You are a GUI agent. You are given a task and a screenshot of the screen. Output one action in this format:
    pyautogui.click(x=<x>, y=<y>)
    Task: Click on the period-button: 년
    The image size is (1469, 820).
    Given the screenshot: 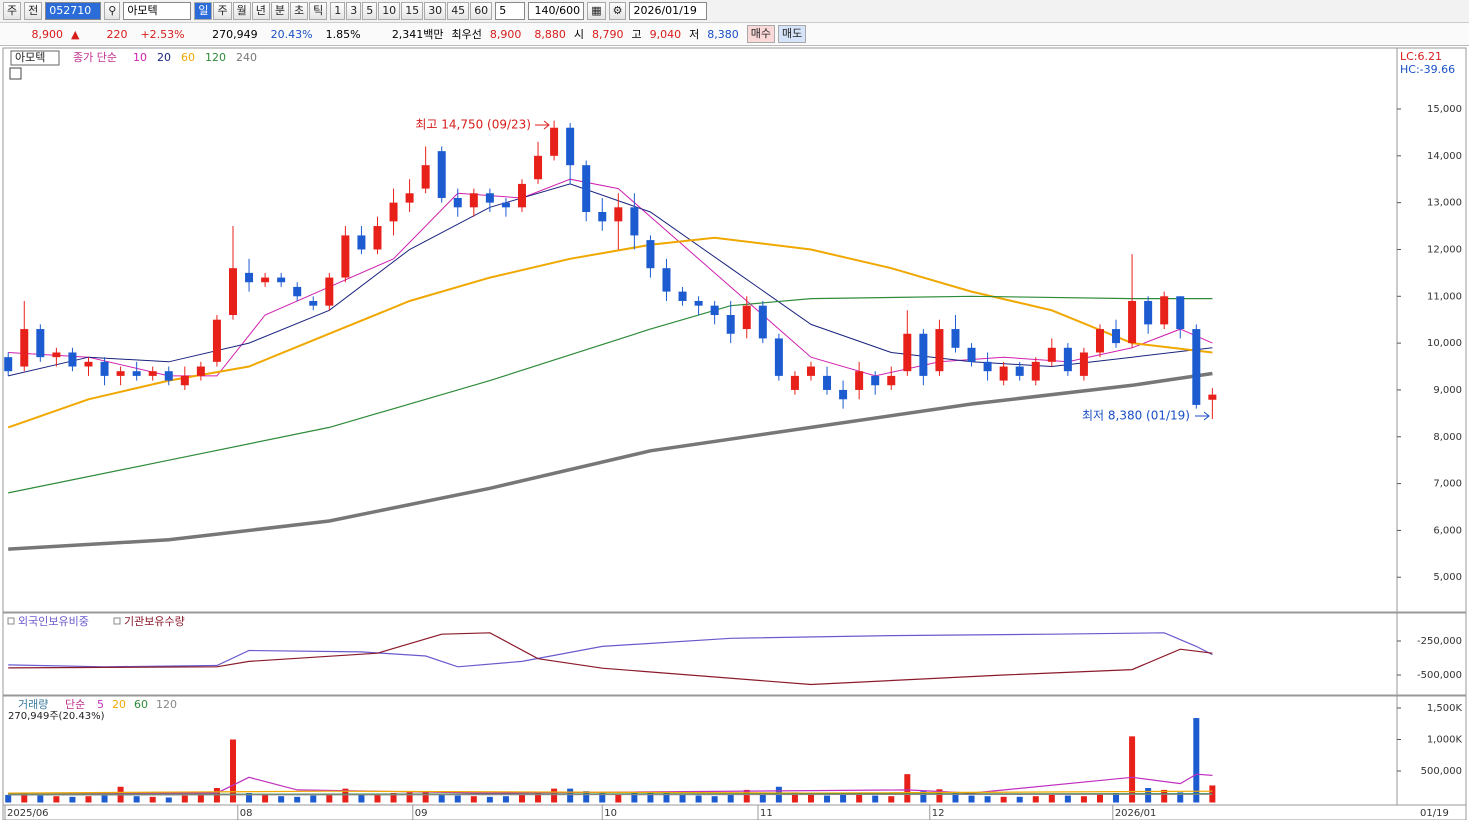 What is the action you would take?
    pyautogui.click(x=260, y=11)
    